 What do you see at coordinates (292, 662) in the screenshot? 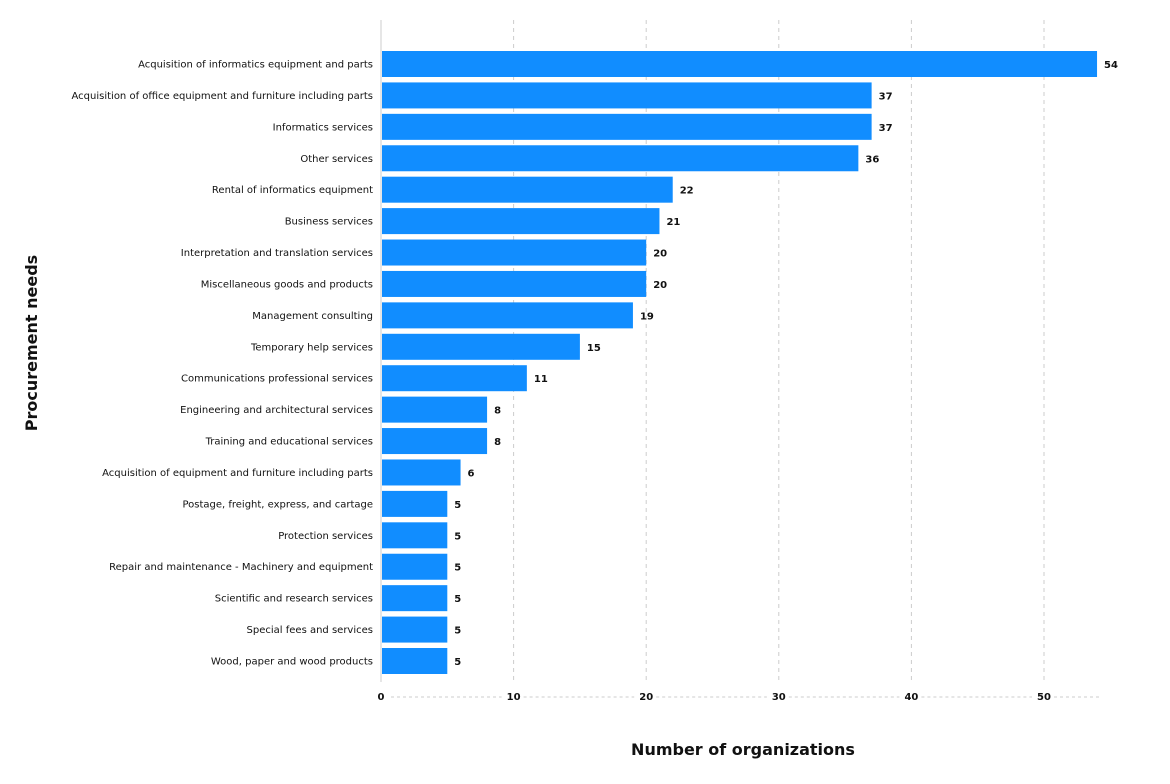
I see `category-label: Wood, paper and wood products` at bounding box center [292, 662].